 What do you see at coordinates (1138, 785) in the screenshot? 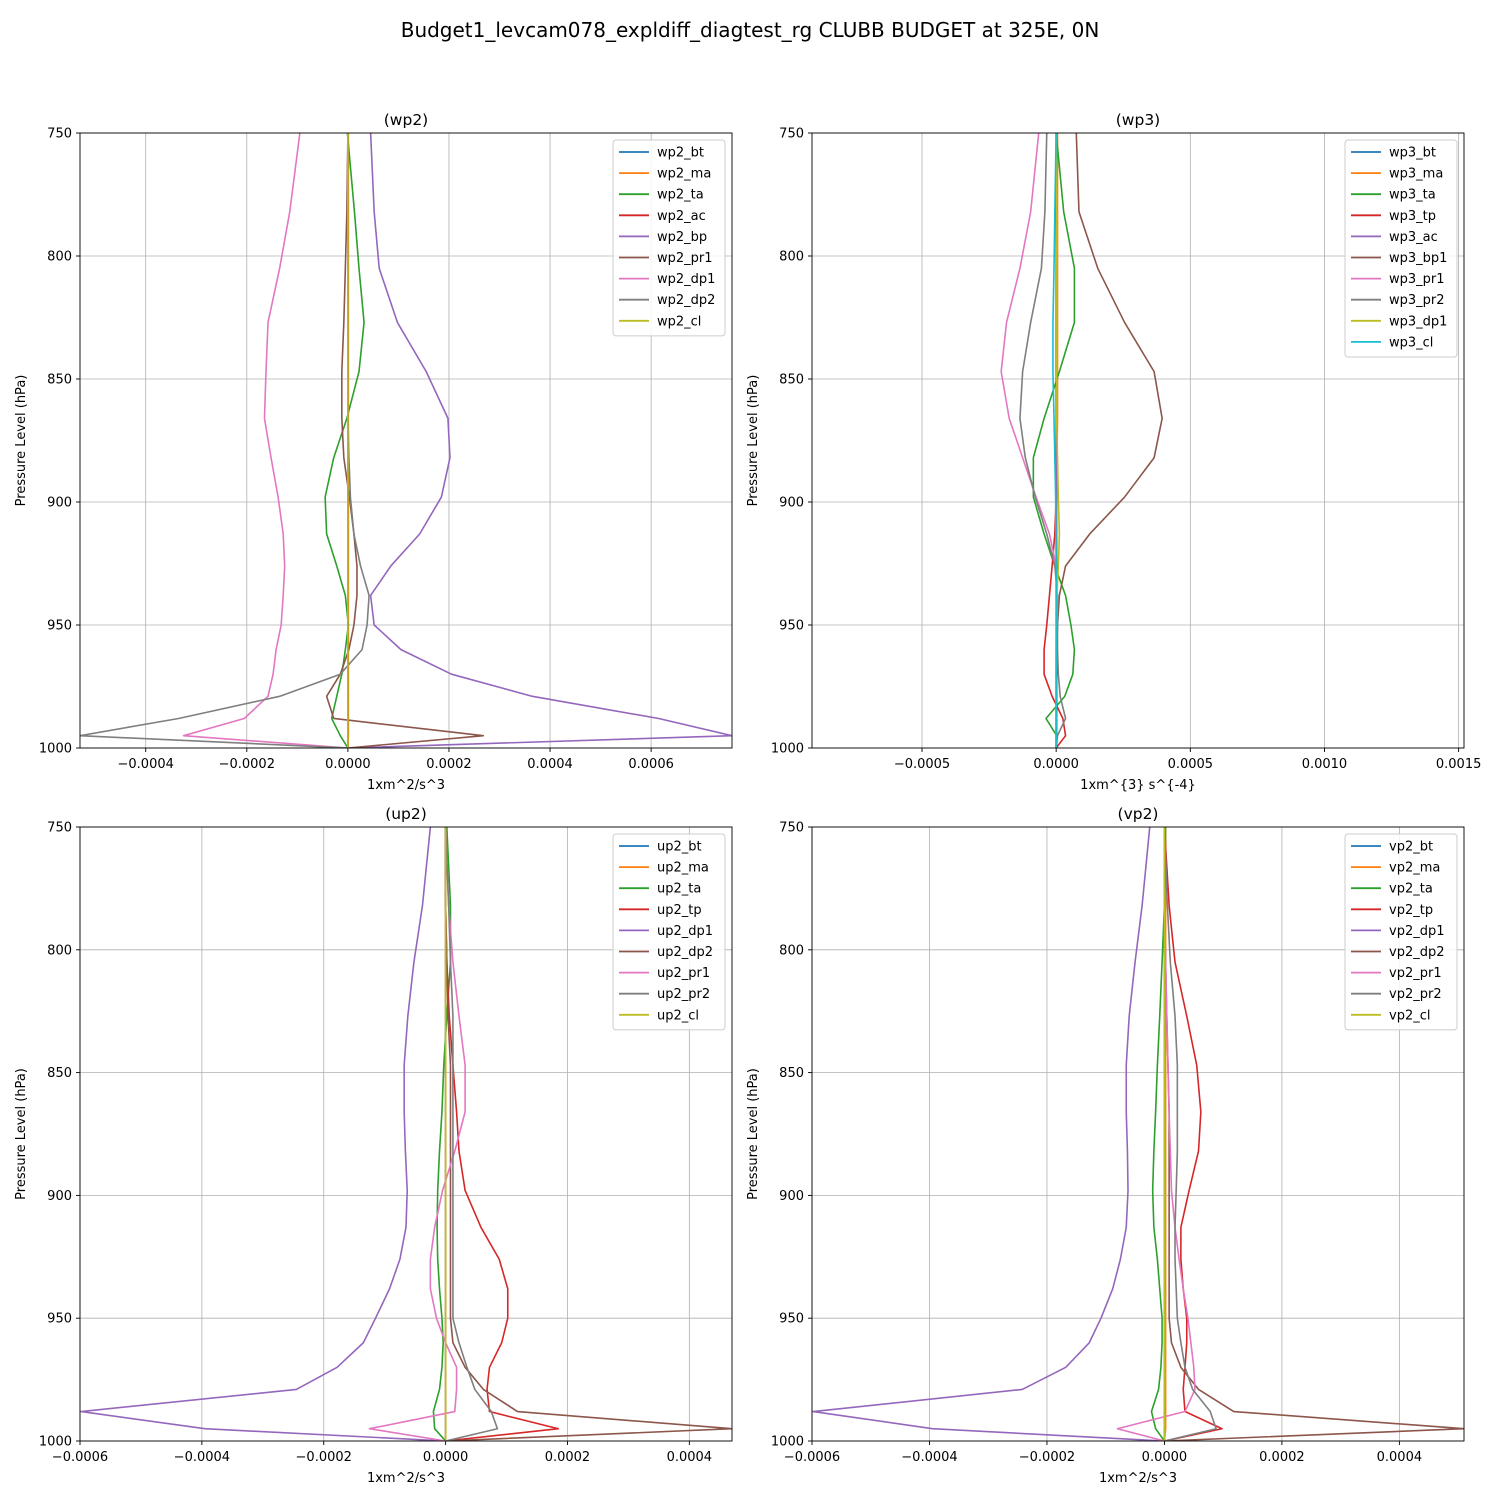
I see `x-axis-label: 1xm^{3} s^{-4}` at bounding box center [1138, 785].